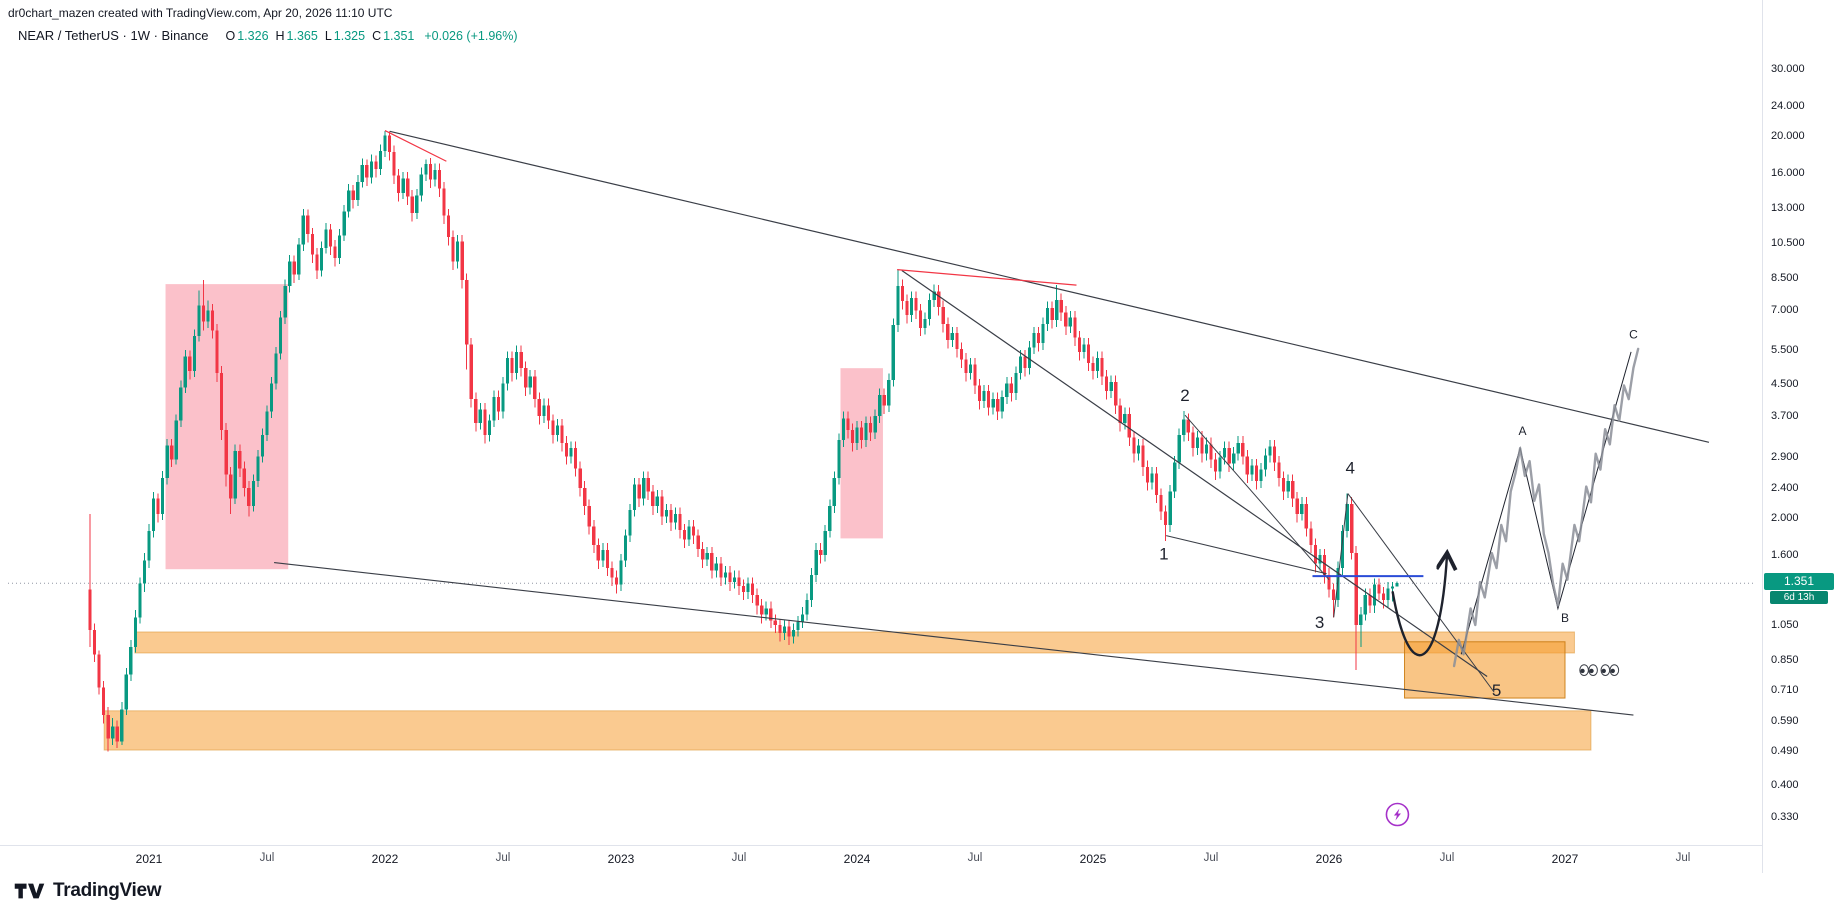 The image size is (1835, 917). What do you see at coordinates (1184, 395) in the screenshot?
I see `wave-label-2: 2` at bounding box center [1184, 395].